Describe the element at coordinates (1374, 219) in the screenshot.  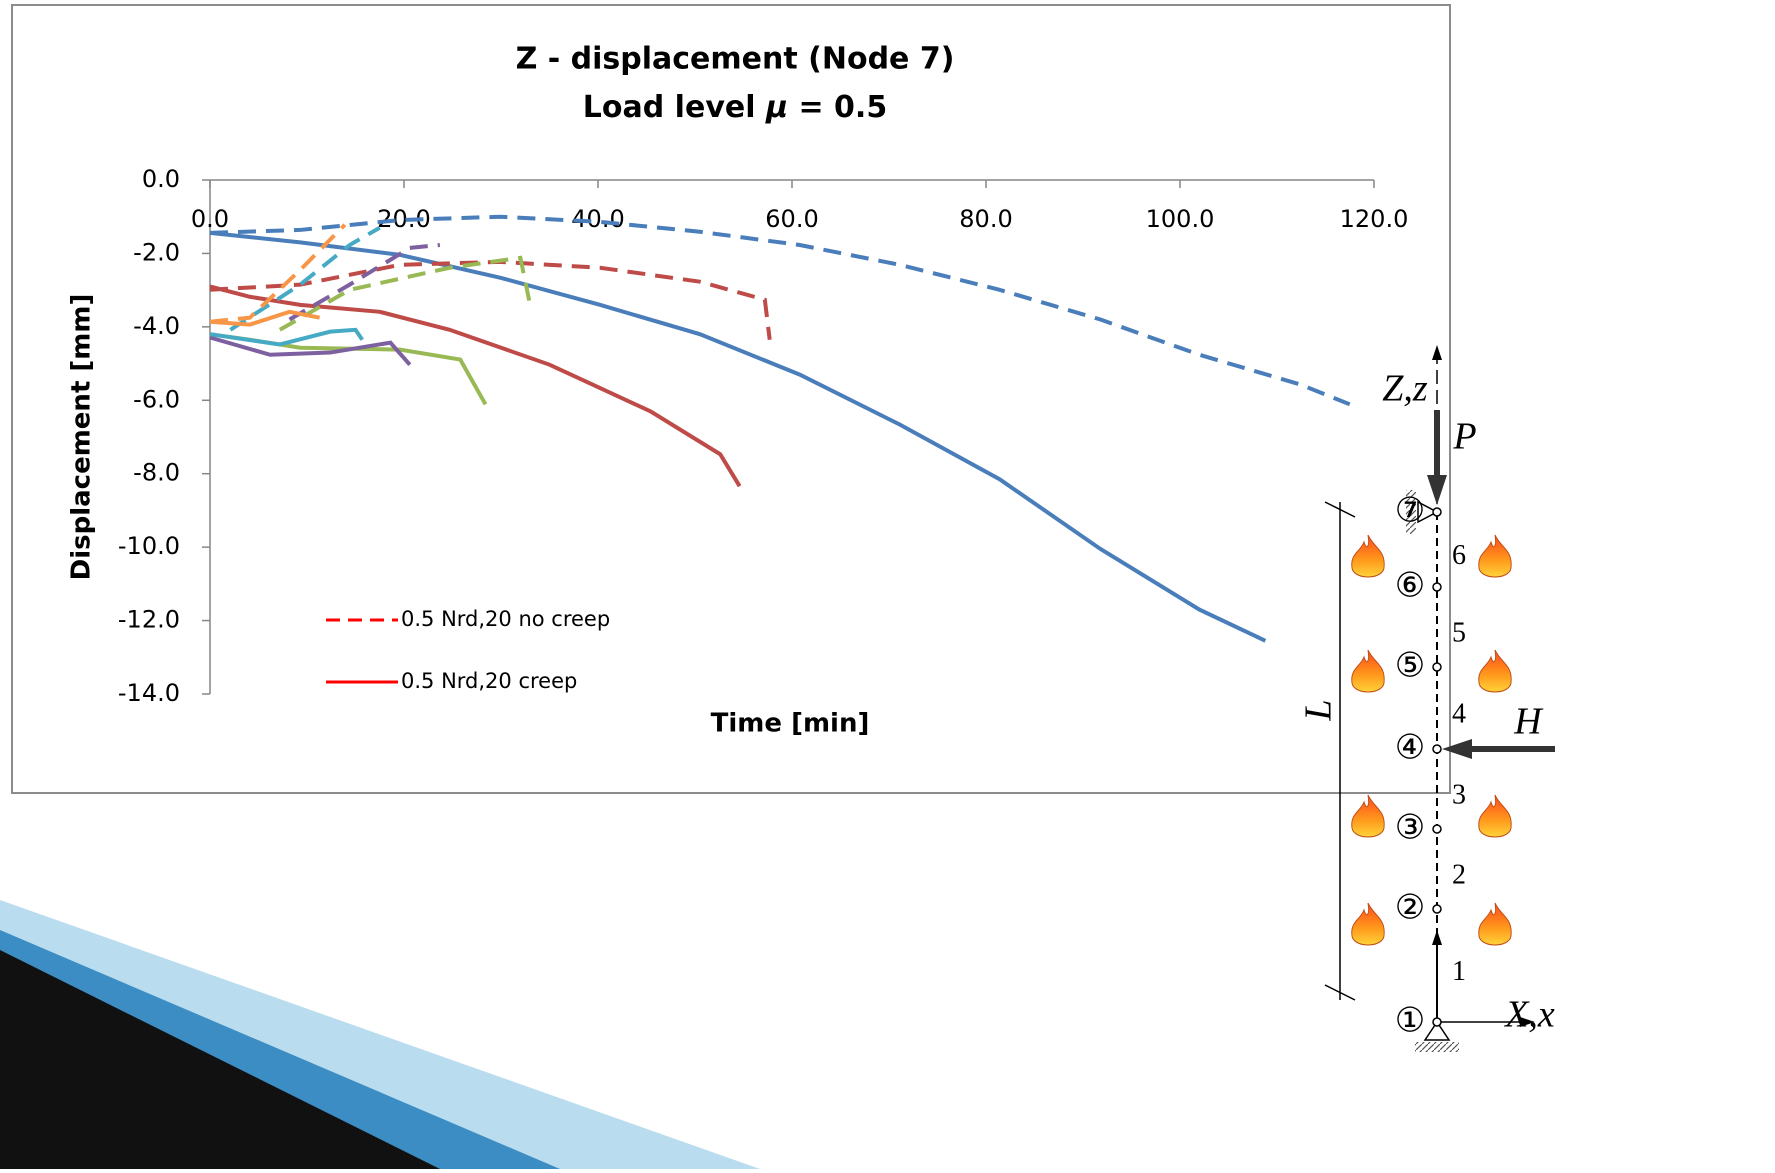
I see `x-tick-label: 120.0` at that location.